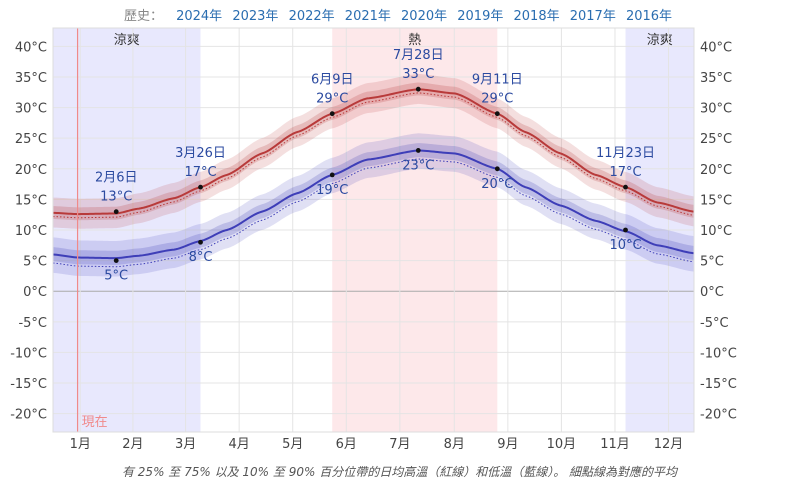 The width and height of the screenshot is (799, 484). Describe the element at coordinates (31, 170) in the screenshot. I see `y-tick-label-left: 20°C` at that location.